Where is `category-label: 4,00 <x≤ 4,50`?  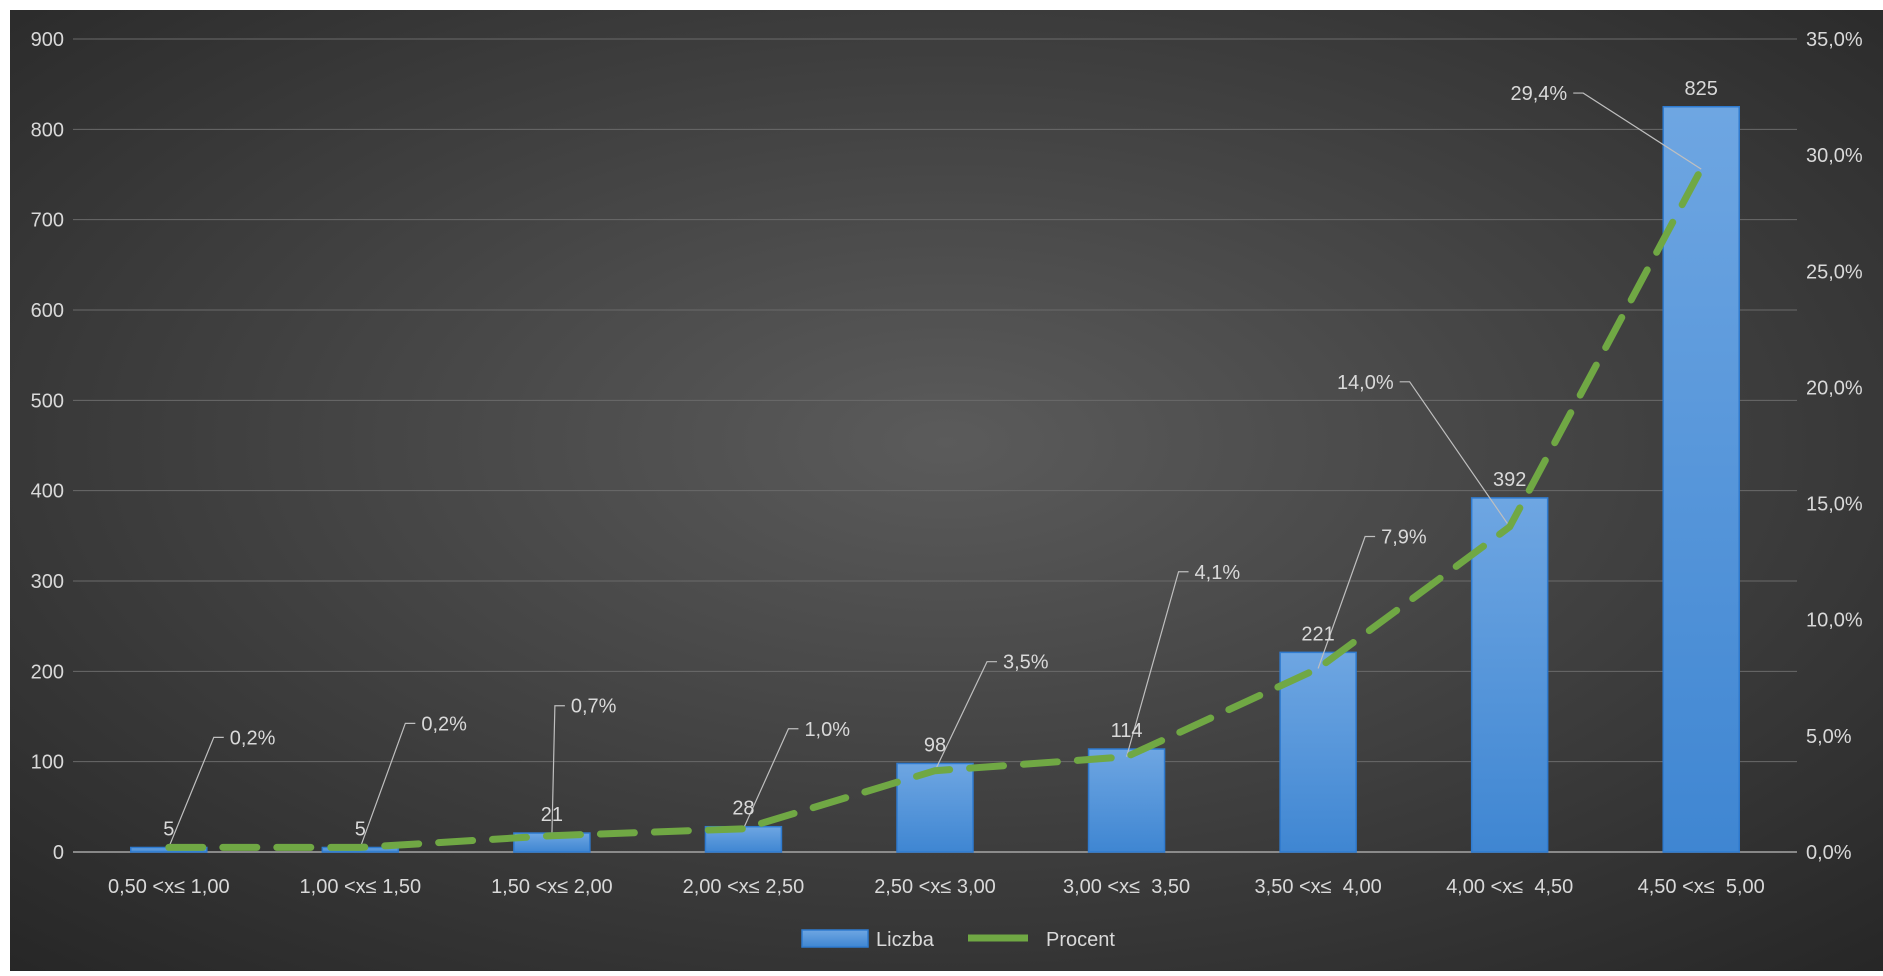 category-label: 4,00 <x≤ 4,50 is located at coordinates (1509, 887).